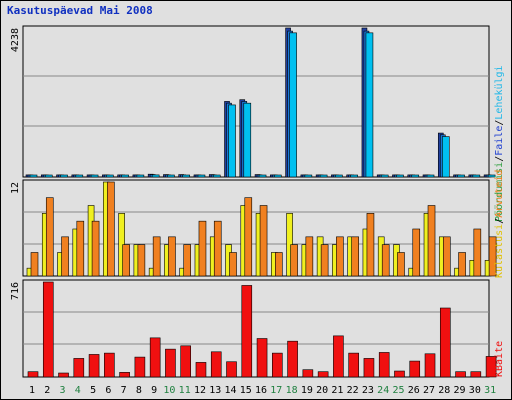  What do you see at coordinates (460, 390) in the screenshot?
I see `x-label-day-29: 29` at bounding box center [460, 390].